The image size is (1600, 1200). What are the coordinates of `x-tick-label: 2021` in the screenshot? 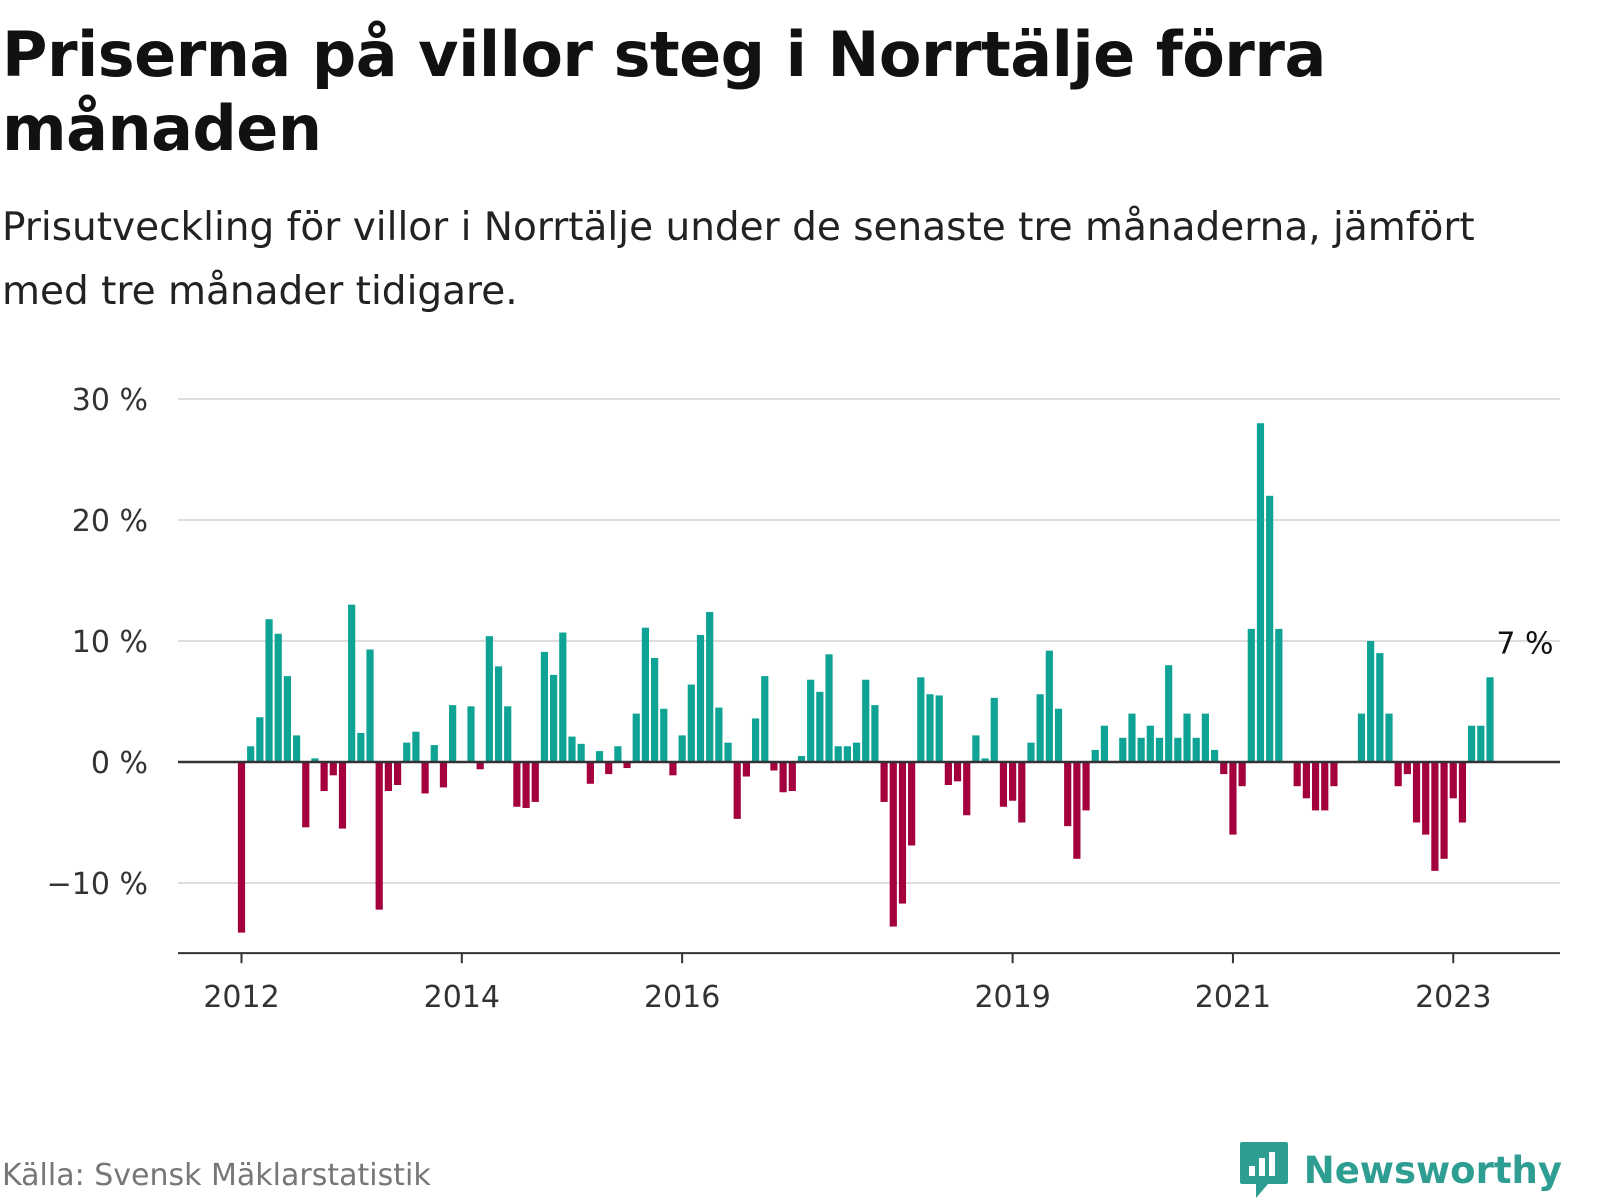 It's located at (1233, 997).